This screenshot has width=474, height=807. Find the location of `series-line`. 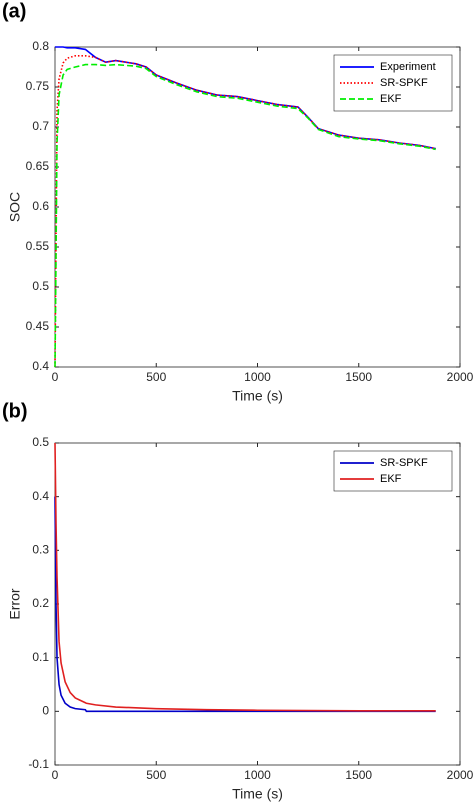

series-line is located at coordinates (245, 98).